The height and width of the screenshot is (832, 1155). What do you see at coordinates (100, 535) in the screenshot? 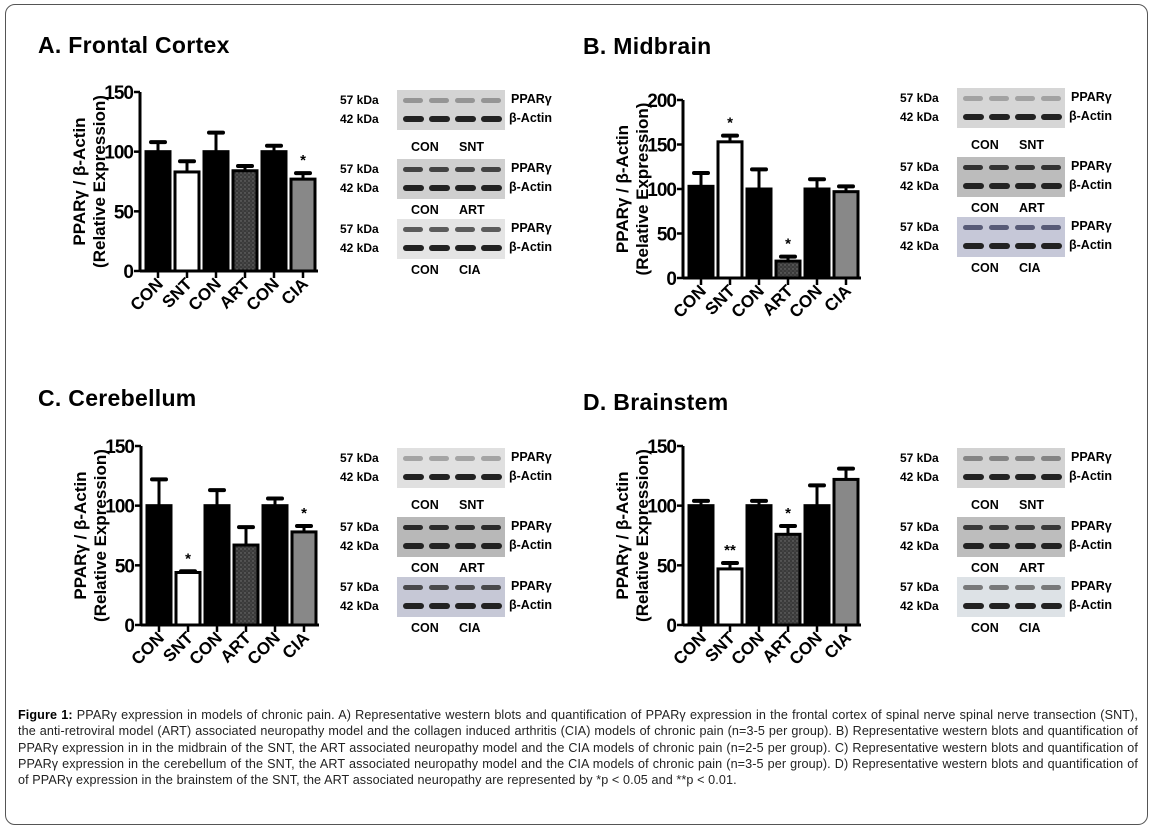
I see `y-axis-label-line2-c: (Relative Expression)` at bounding box center [100, 535].